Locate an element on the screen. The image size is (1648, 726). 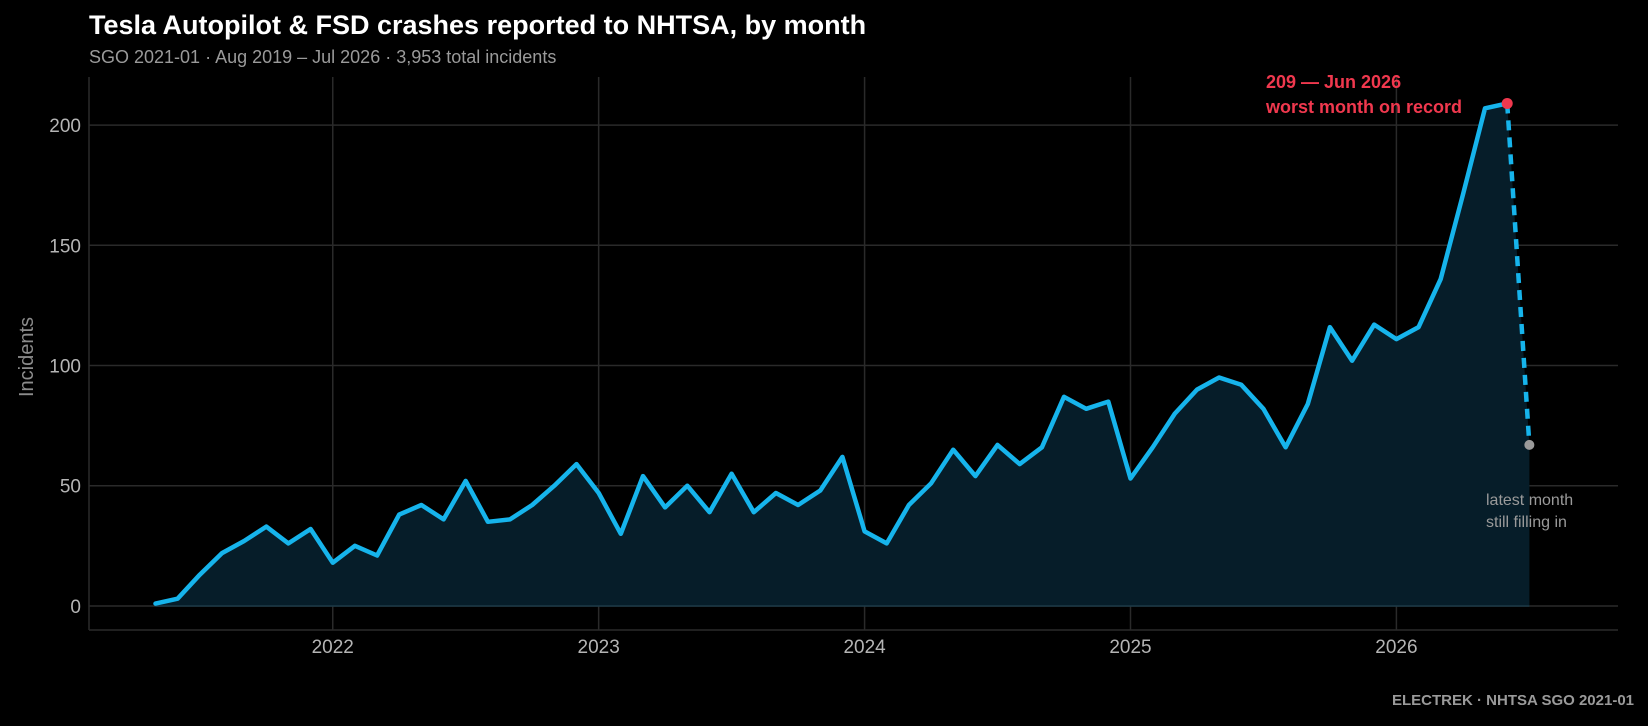
x-tick-label: 2024 is located at coordinates (864, 647).